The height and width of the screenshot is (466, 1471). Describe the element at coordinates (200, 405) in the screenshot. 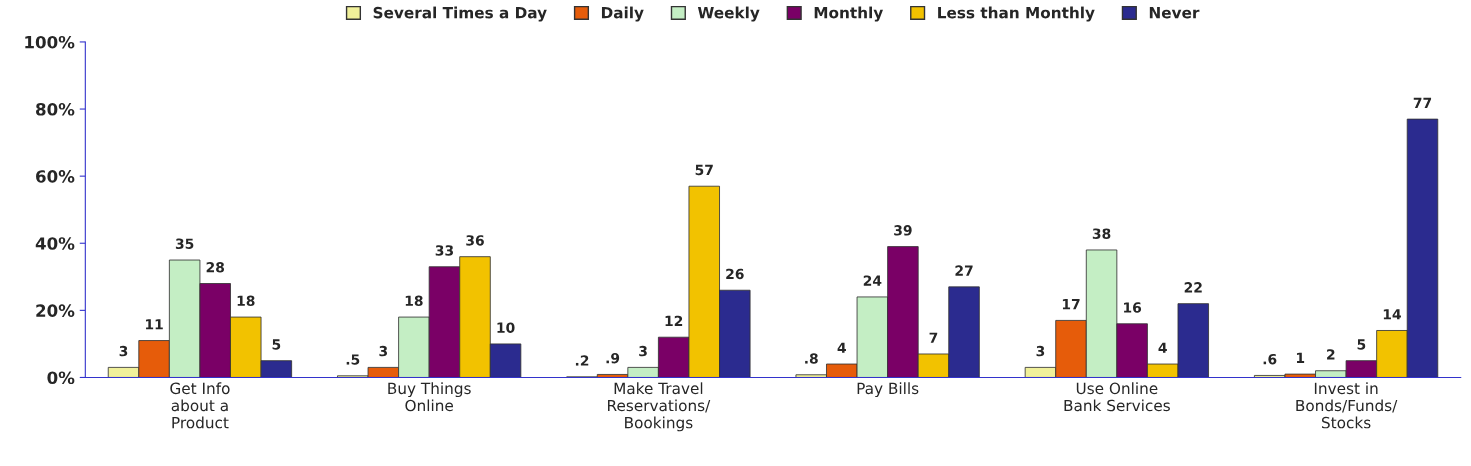

I see `x-tick-label: Get Info about a Product` at that location.